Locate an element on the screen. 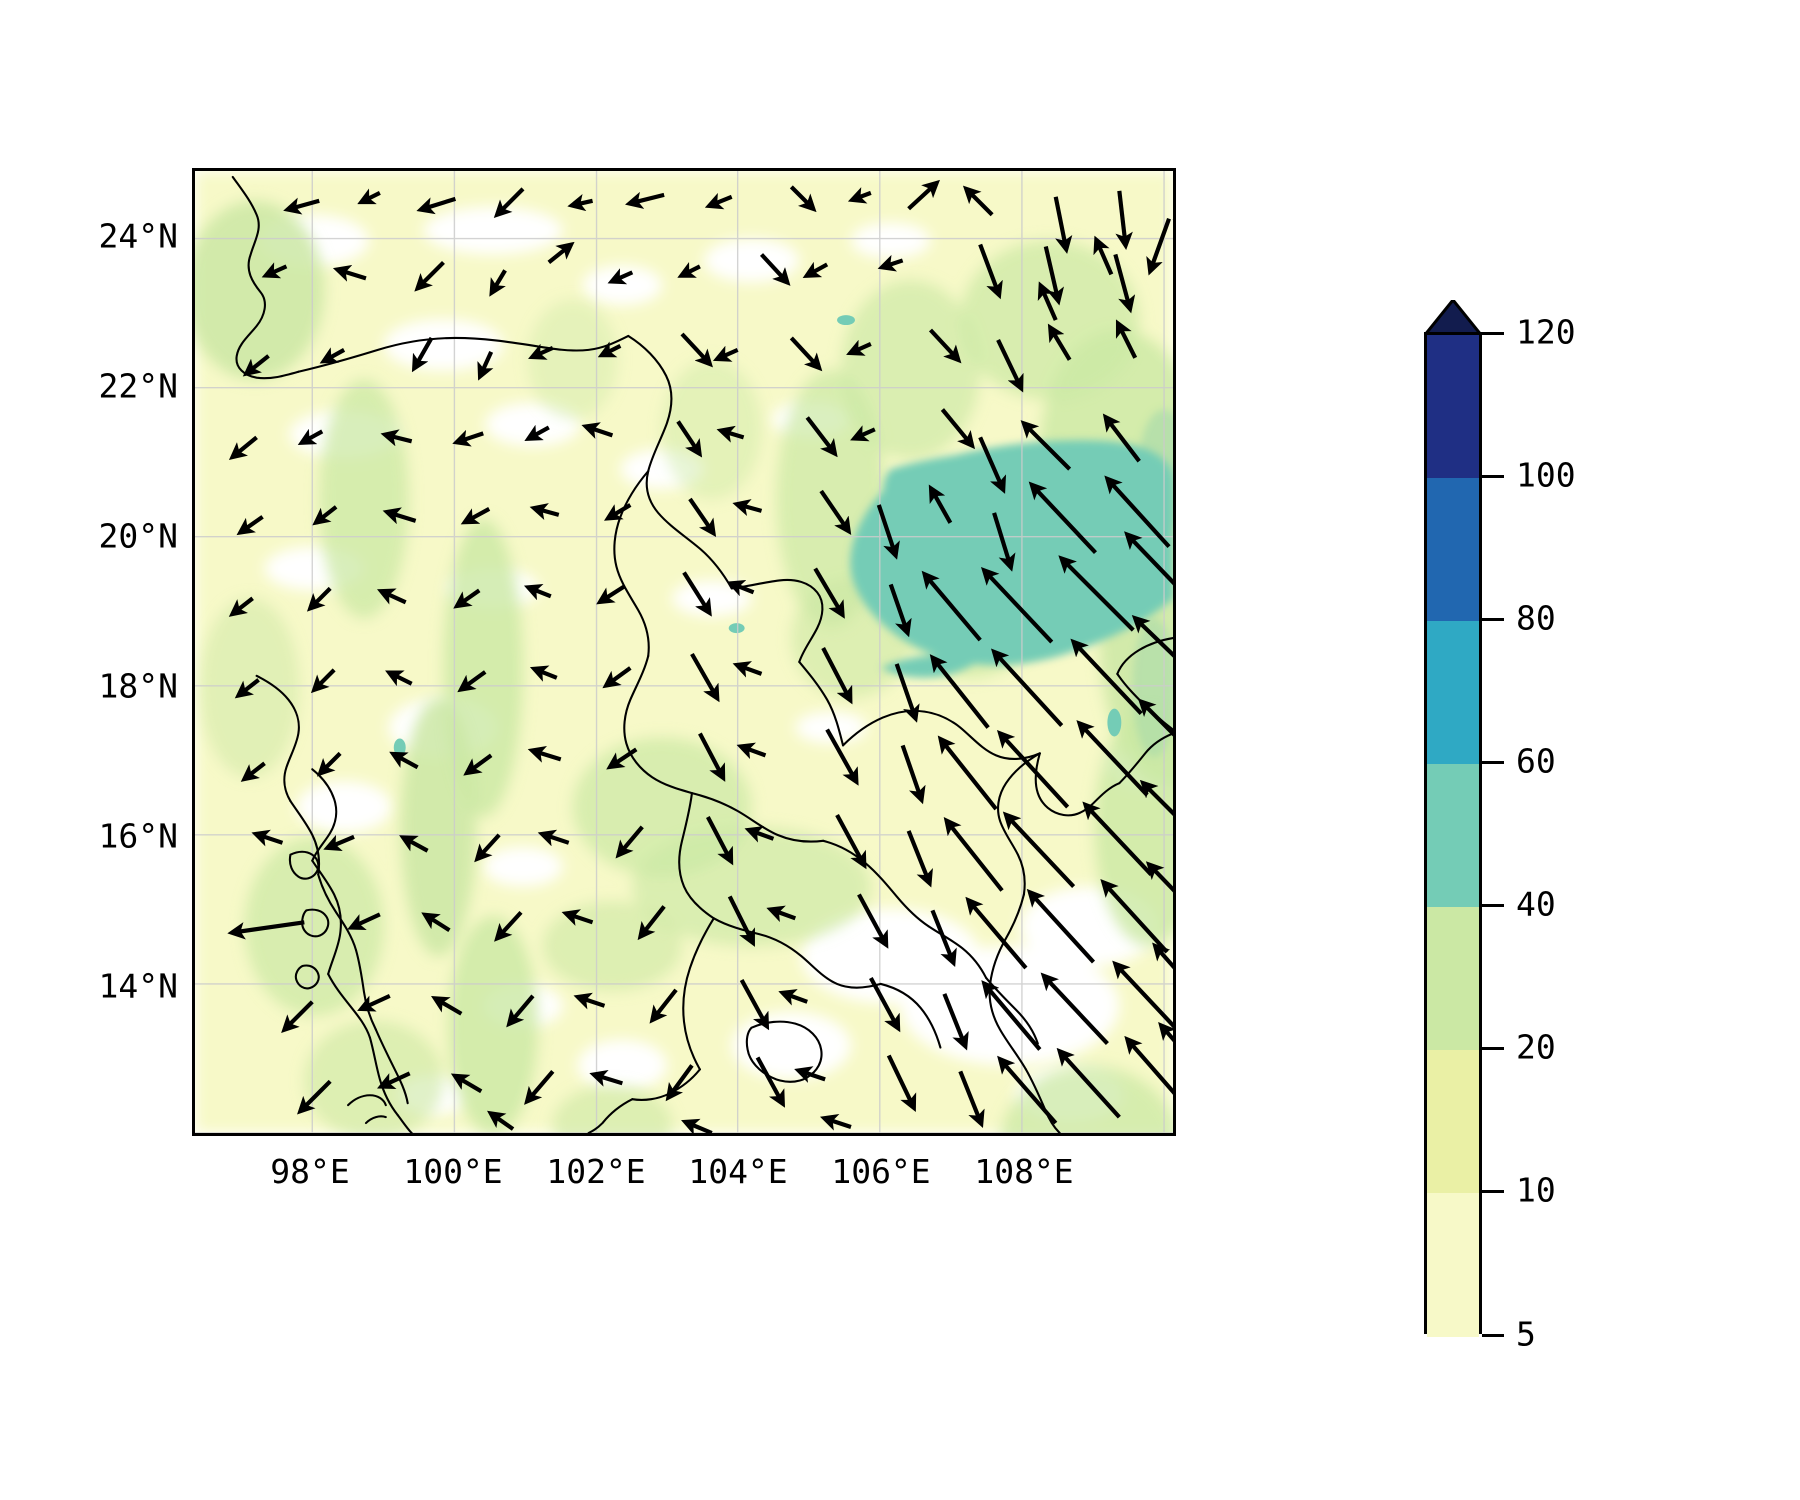  ytick-label: 18°N is located at coordinates (138, 686).